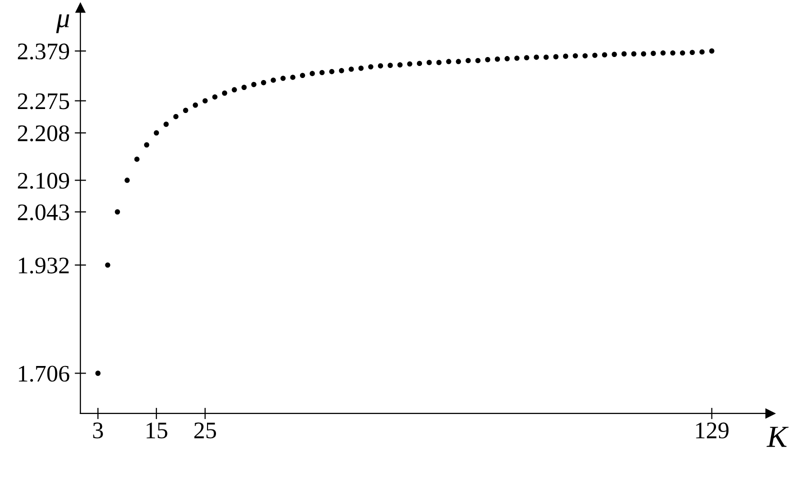 Image resolution: width=804 pixels, height=494 pixels. What do you see at coordinates (44, 101) in the screenshot?
I see `y-tick-label: 2.275` at bounding box center [44, 101].